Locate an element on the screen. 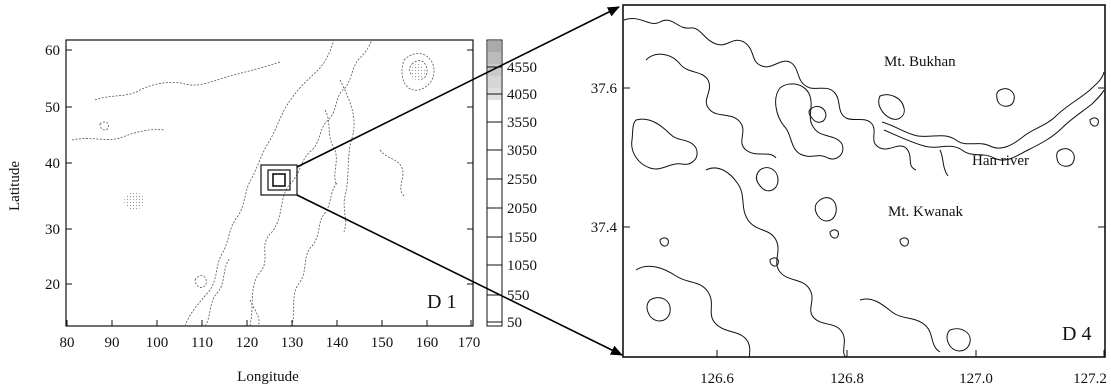 The width and height of the screenshot is (1111, 391). colorbar-tick: 2550 is located at coordinates (522, 180).